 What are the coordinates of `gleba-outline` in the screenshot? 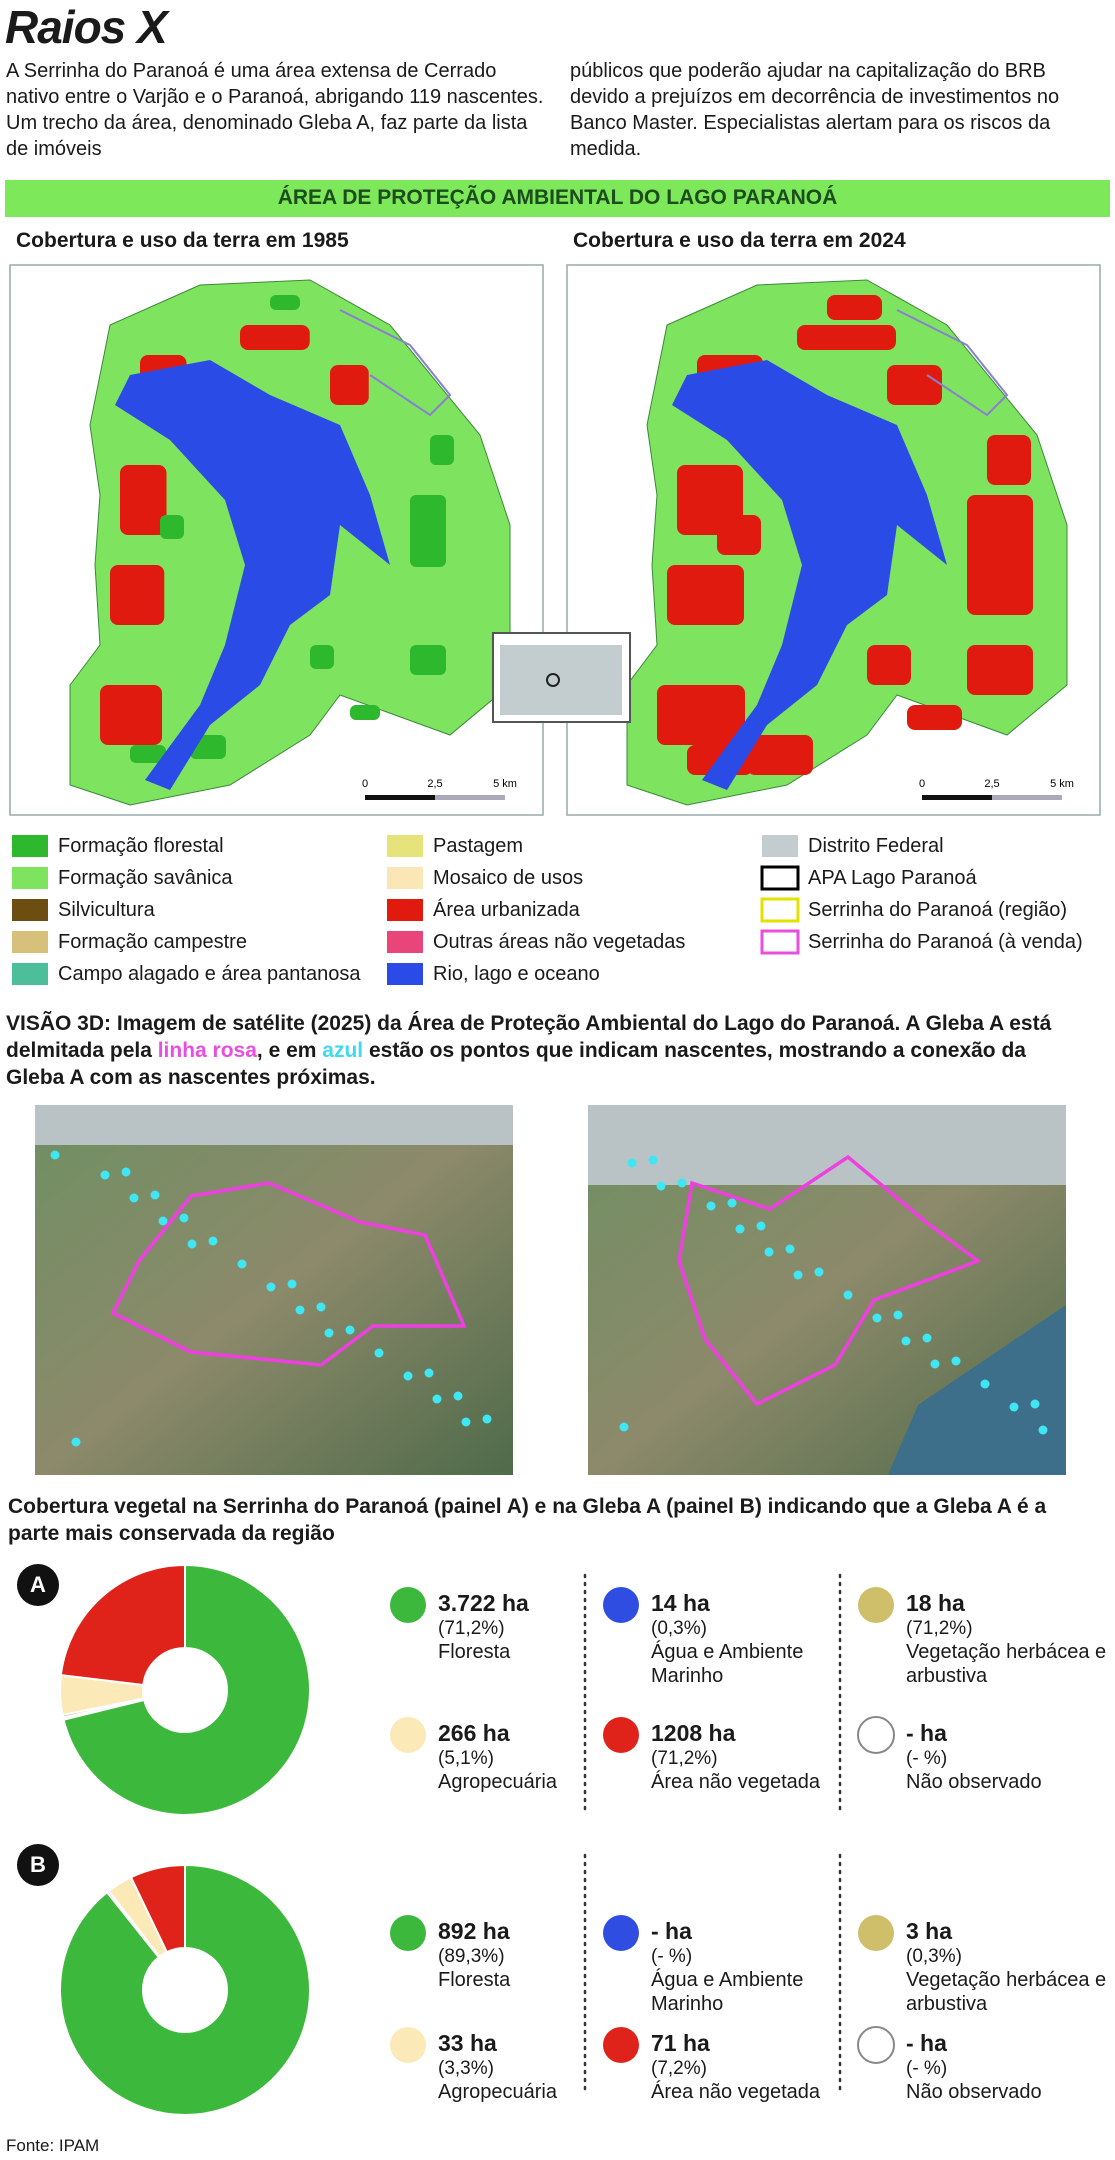 It's located at (829, 1280).